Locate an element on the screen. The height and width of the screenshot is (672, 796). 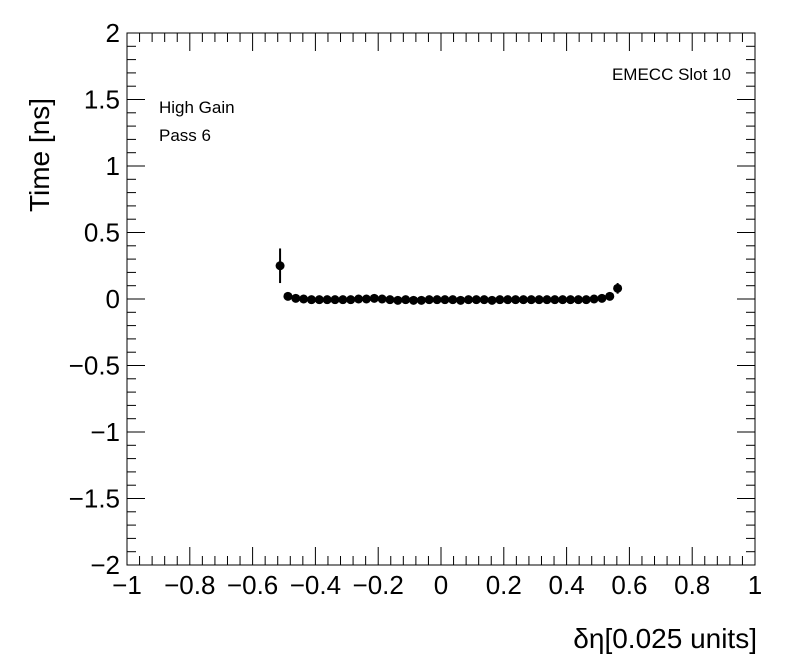
y-tick-label: 0.5 is located at coordinates (102, 233).